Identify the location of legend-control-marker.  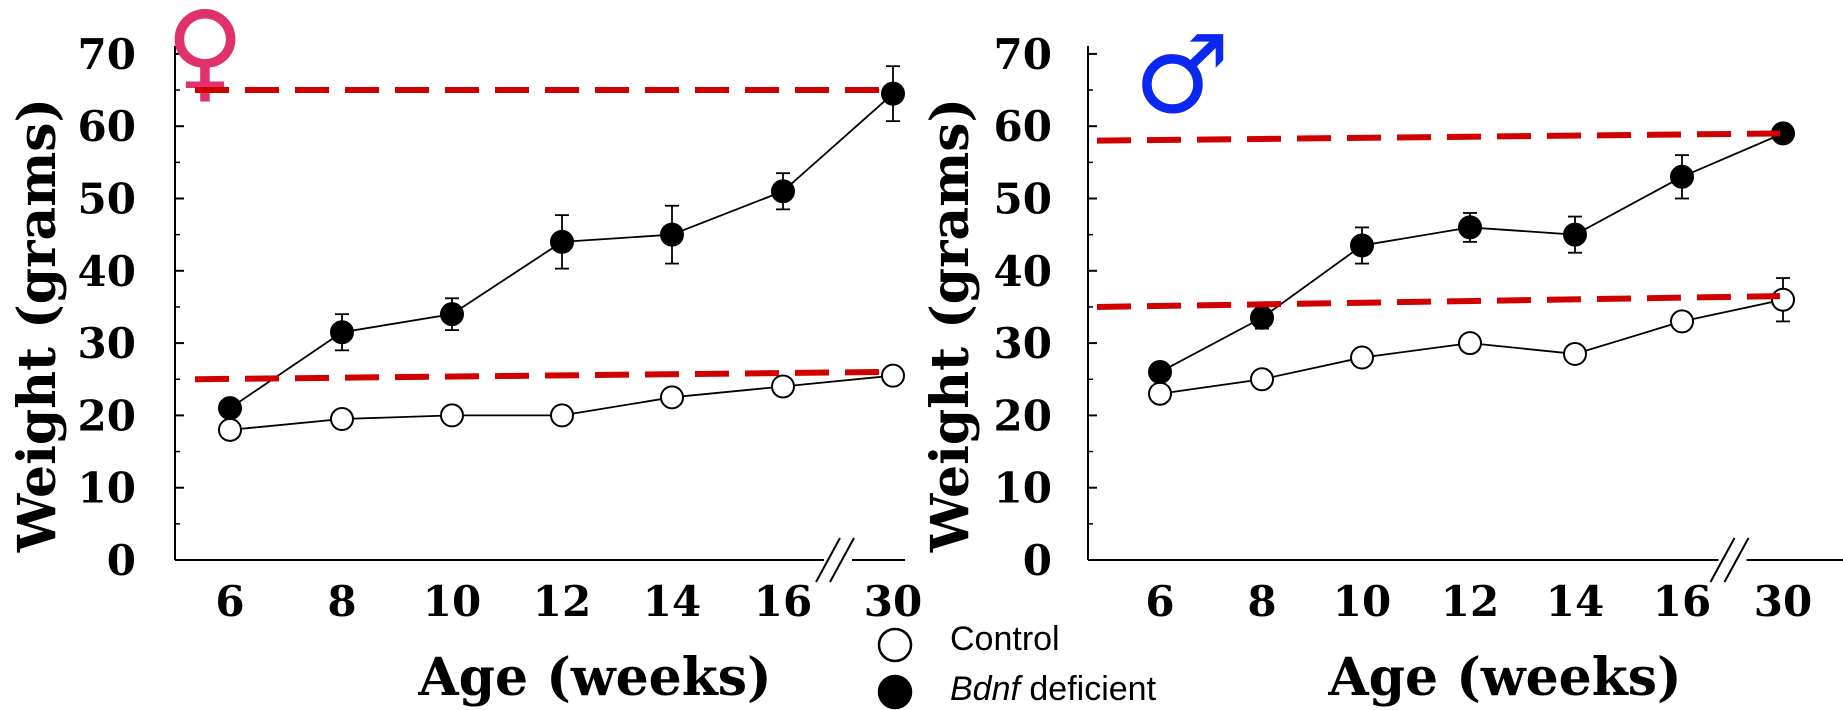
(895, 645).